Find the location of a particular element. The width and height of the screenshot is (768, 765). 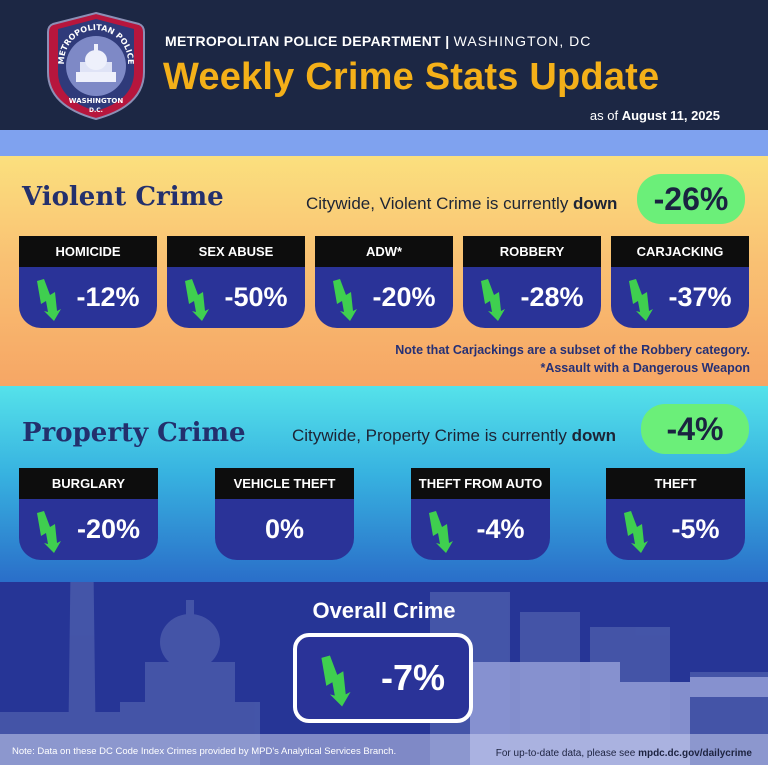

property-crime-change-badge: -4% is located at coordinates (695, 429).